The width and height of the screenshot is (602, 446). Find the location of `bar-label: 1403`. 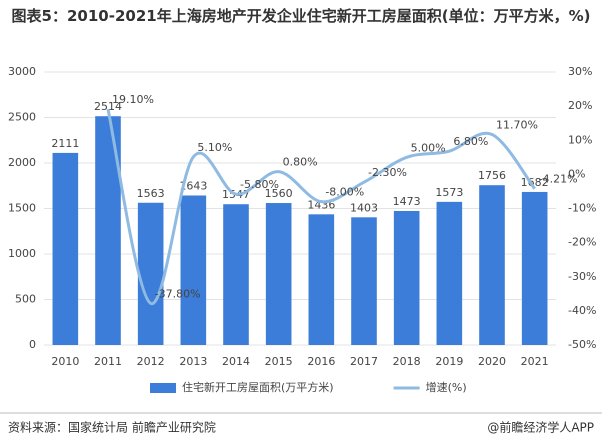

bar-label: 1403 is located at coordinates (364, 207).